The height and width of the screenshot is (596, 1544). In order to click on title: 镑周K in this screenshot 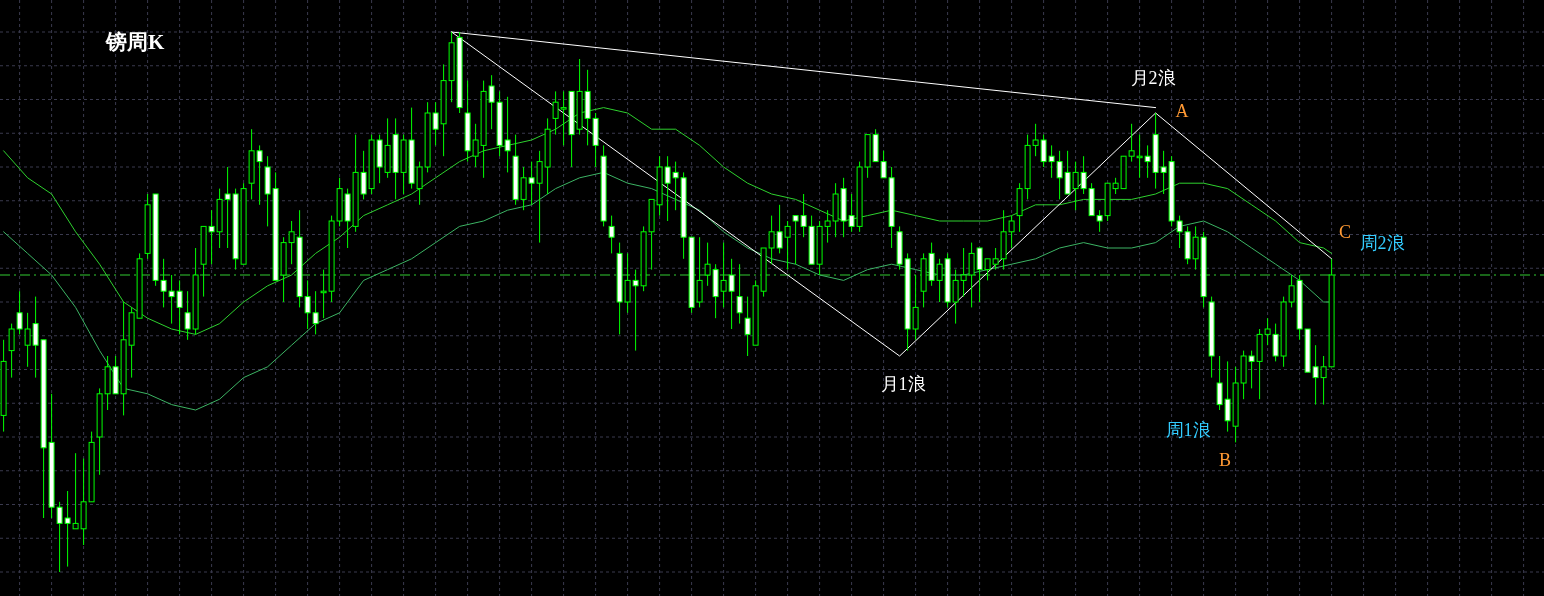, I will do `click(135, 41)`.